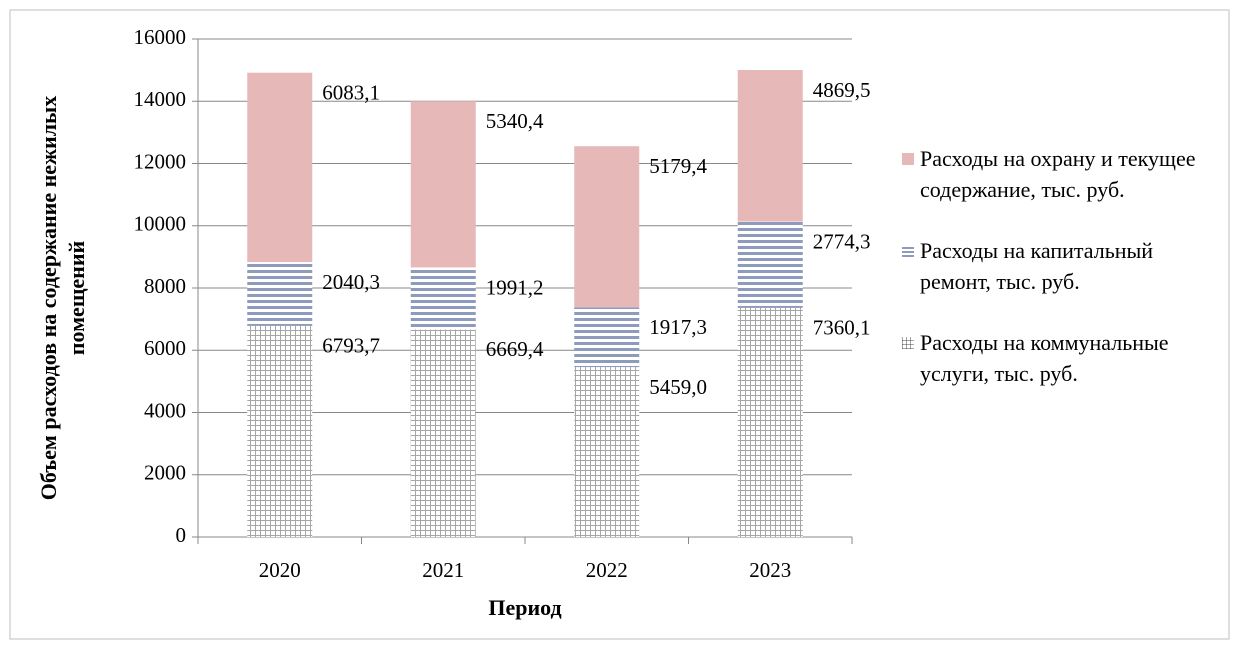 This screenshot has width=1239, height=649. What do you see at coordinates (160, 161) in the screenshot?
I see `y-tick-label: 12000` at bounding box center [160, 161].